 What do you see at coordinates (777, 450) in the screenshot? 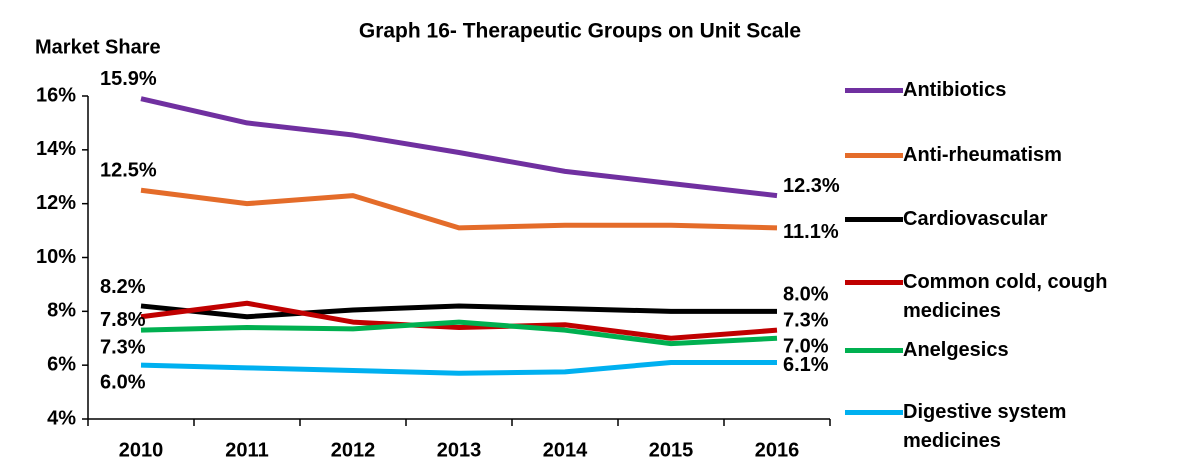
I see `x-tick-label: 2016` at bounding box center [777, 450].